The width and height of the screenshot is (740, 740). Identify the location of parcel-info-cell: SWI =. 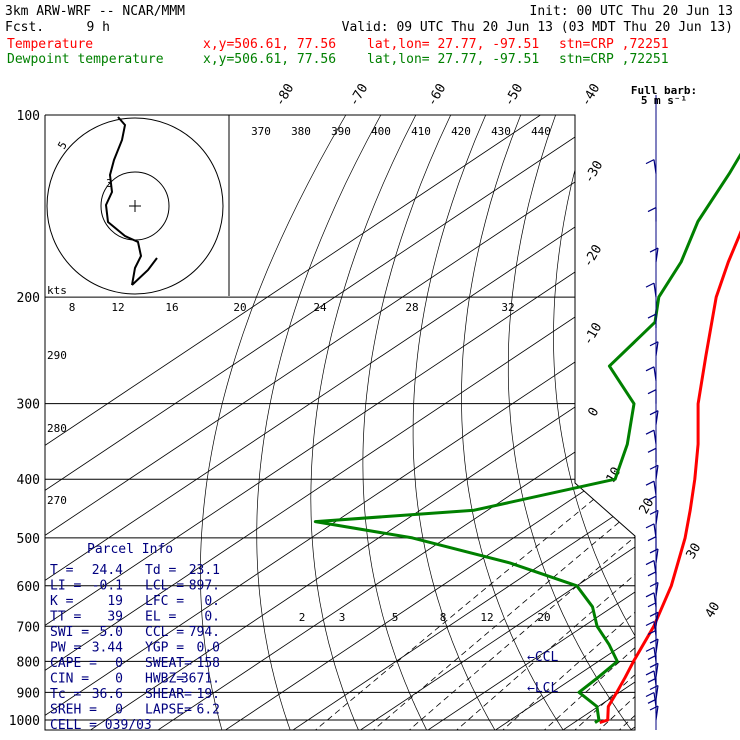
(69, 632).